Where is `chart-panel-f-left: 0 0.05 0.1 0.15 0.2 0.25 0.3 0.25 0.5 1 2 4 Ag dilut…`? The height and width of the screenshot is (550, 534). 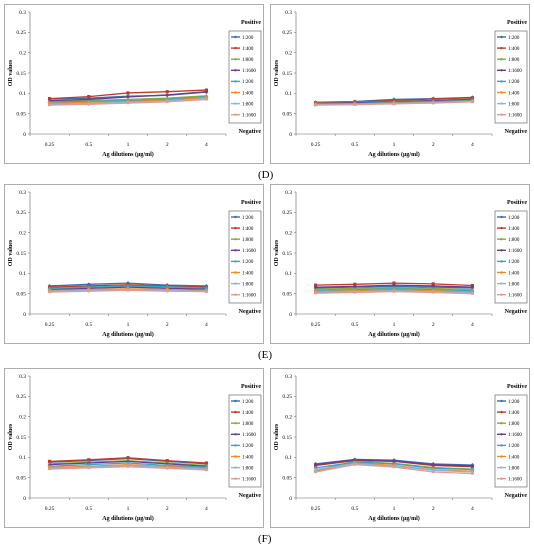
chart-panel-f-left: 0 0.05 0.1 0.15 0.2 0.25 0.3 0.25 0.5 1 2 4 Ag dilut… is located at coordinates (134, 448).